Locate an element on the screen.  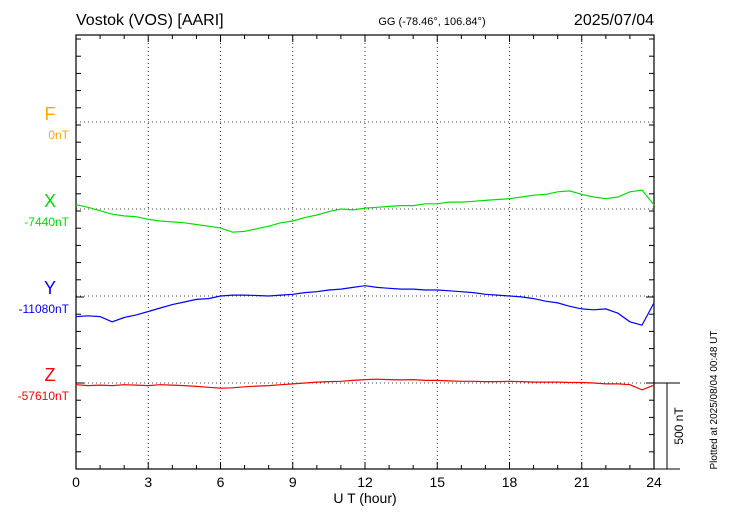
x-tick-label: 24 is located at coordinates (654, 482).